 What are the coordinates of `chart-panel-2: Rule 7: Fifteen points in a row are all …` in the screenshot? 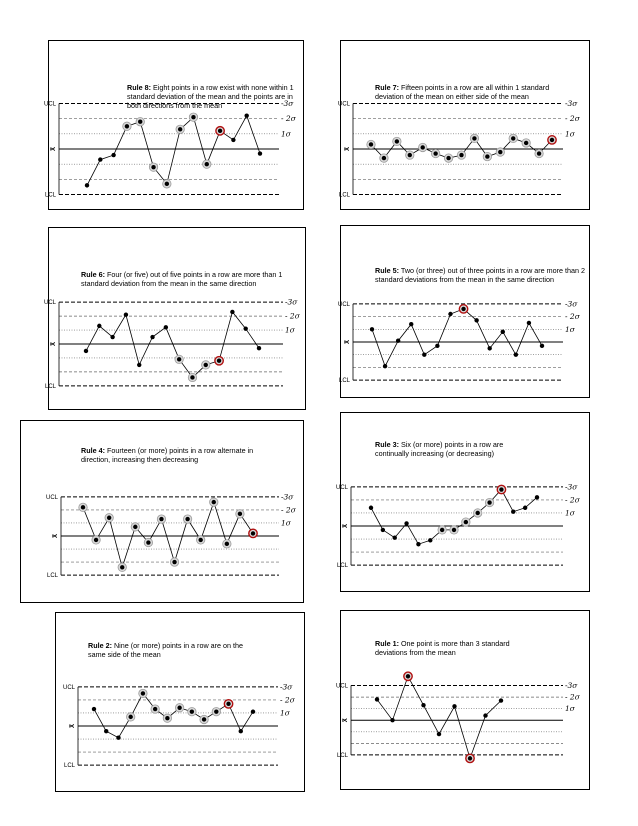 It's located at (464, 125).